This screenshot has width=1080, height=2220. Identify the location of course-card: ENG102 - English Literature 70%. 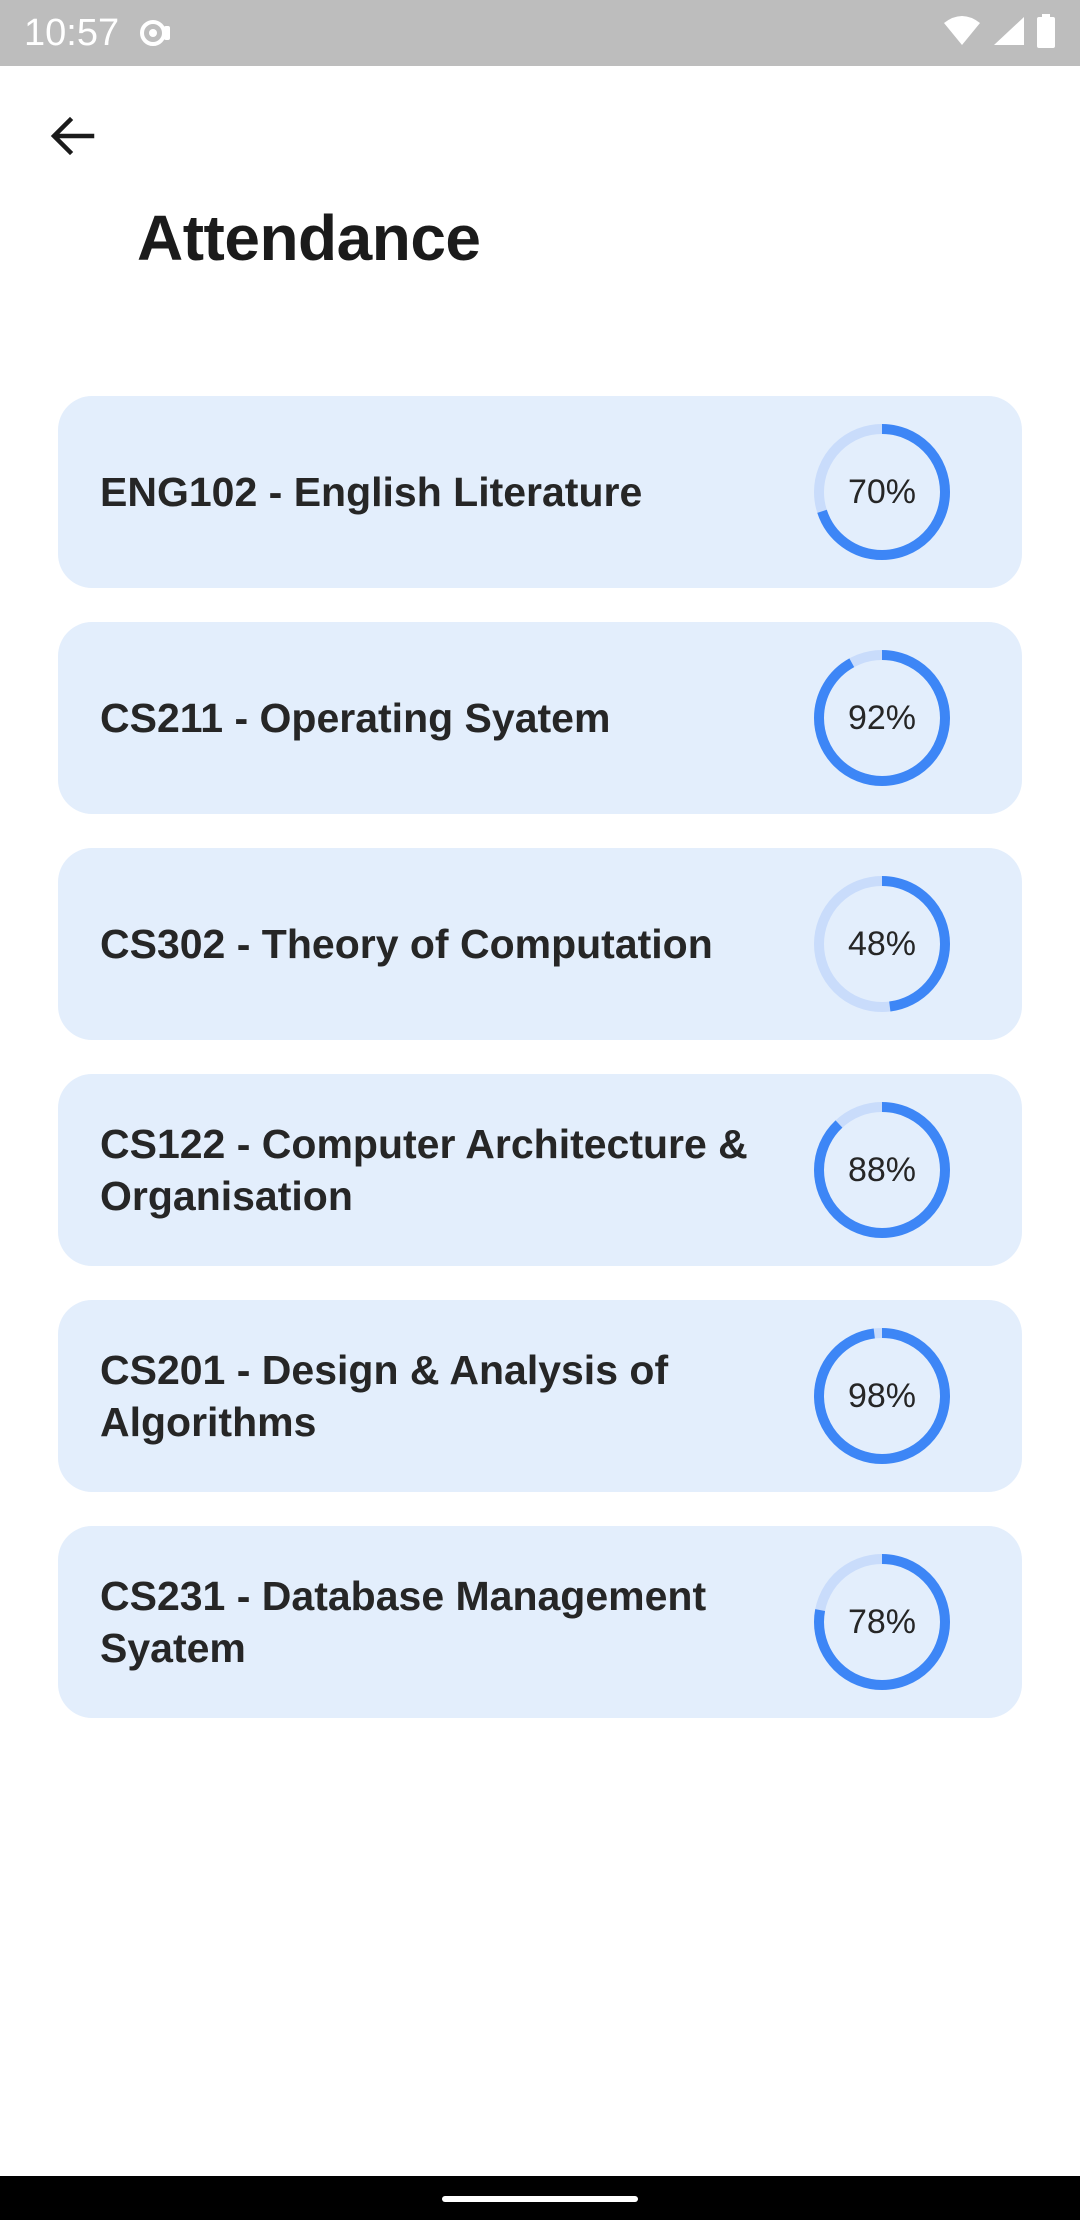
(540, 492).